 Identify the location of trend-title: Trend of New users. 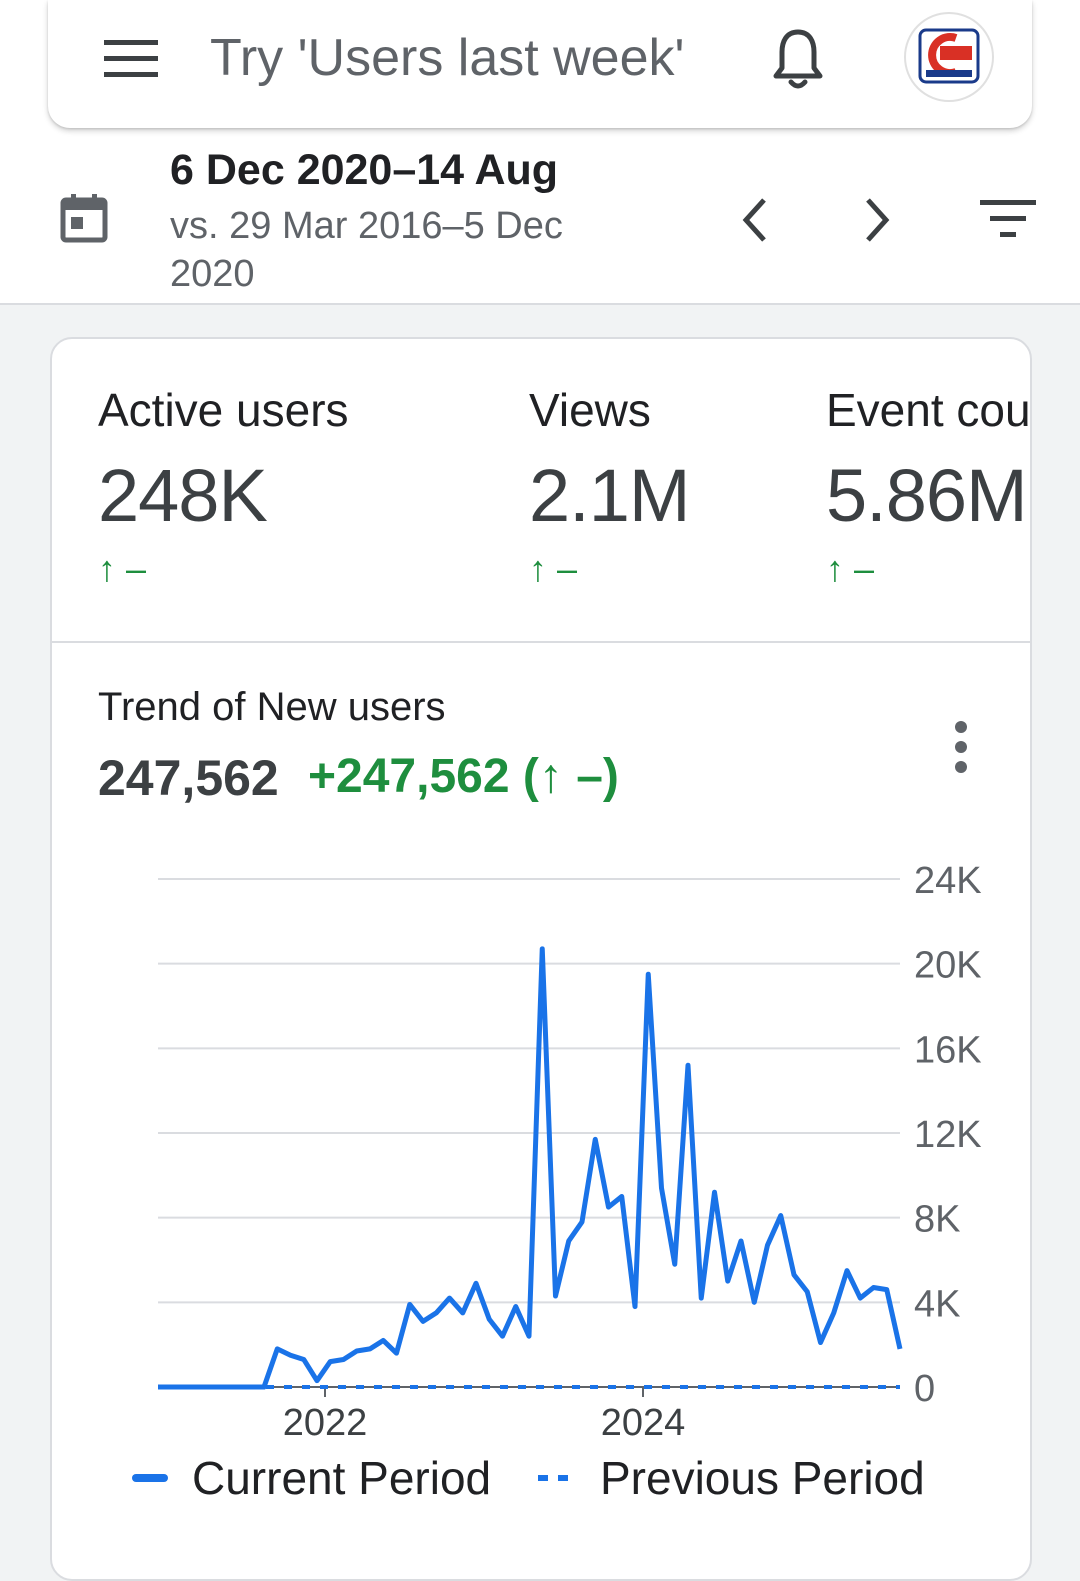
(272, 707).